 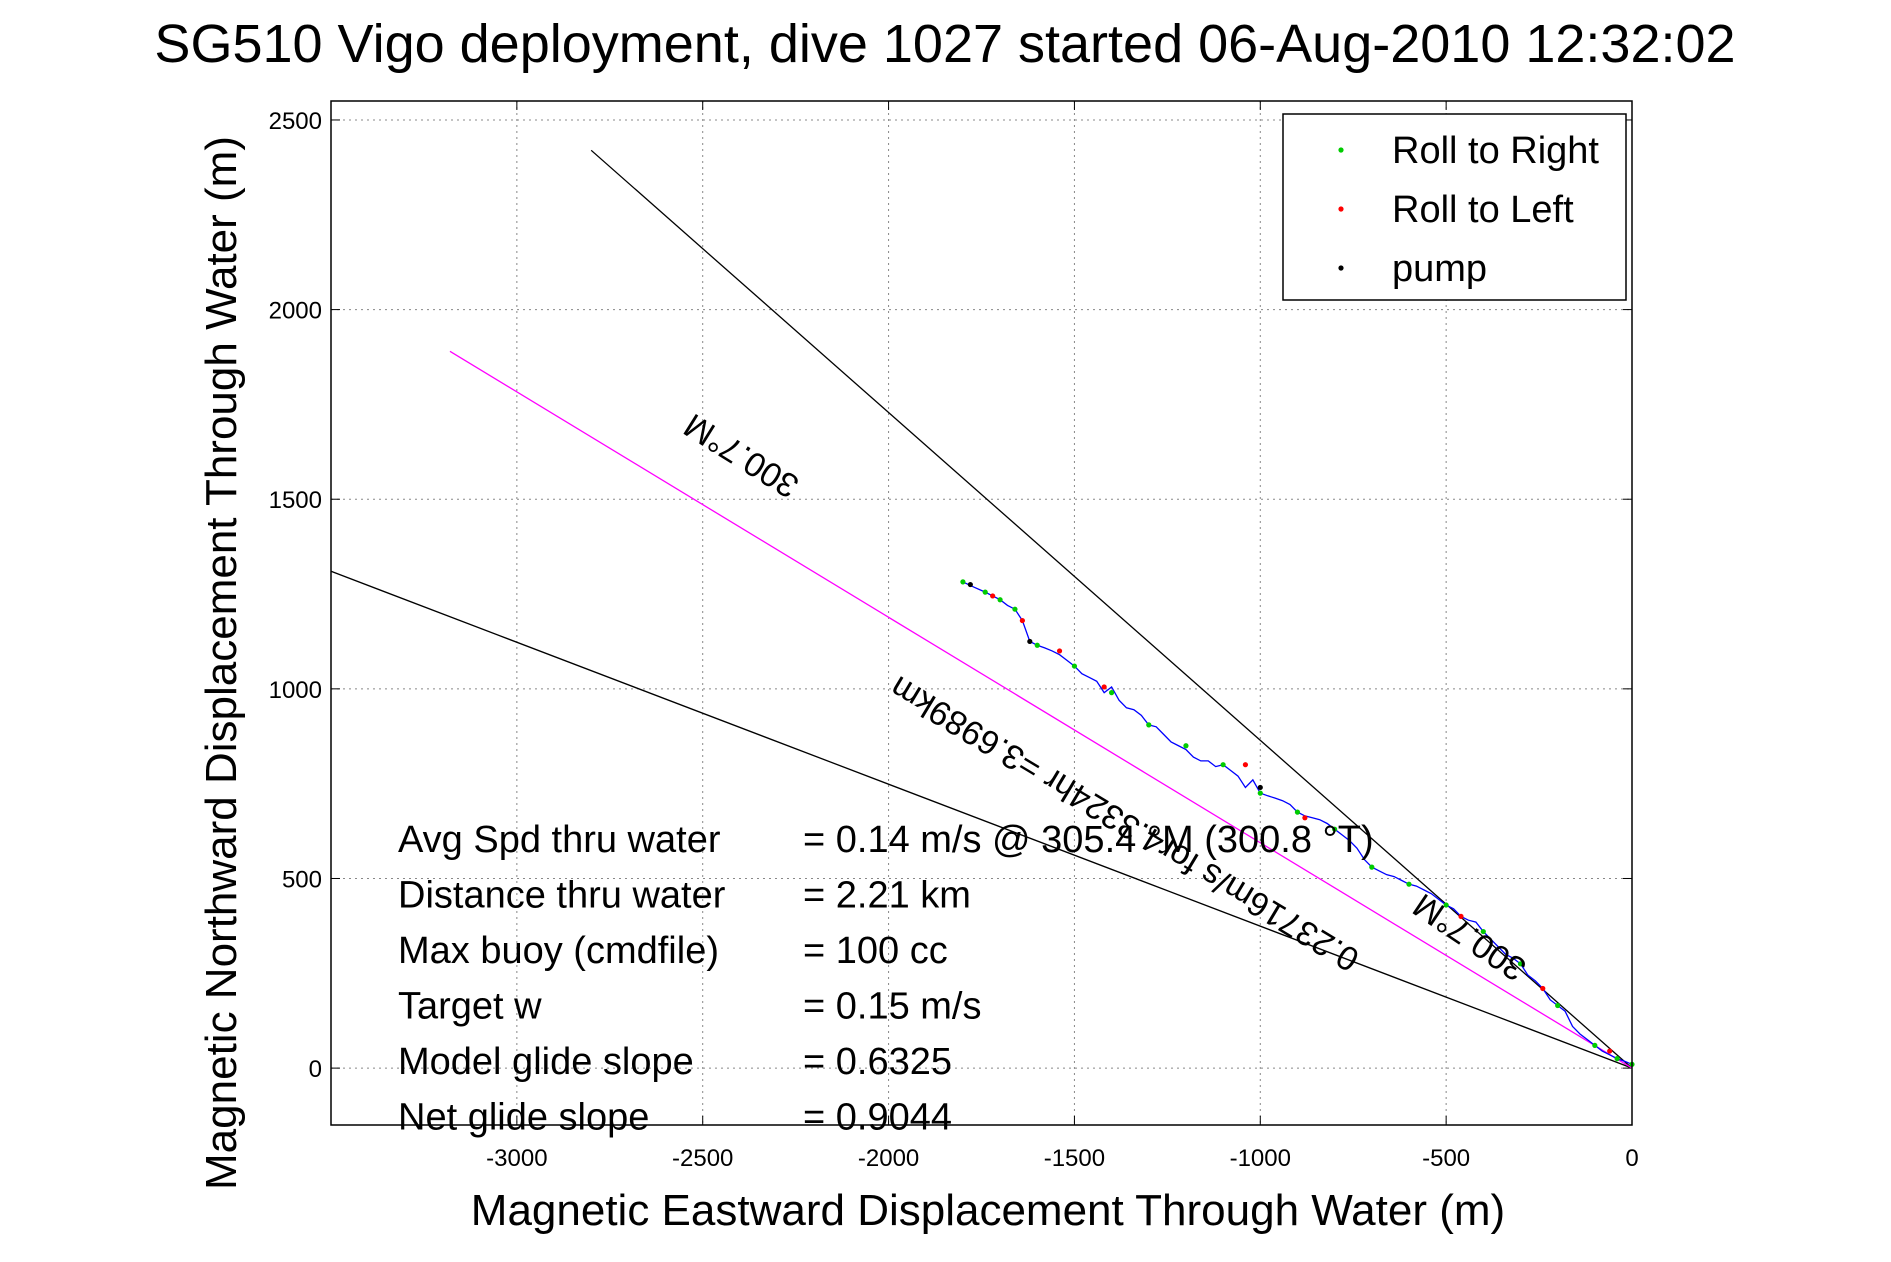 What do you see at coordinates (875, 951) in the screenshot?
I see `annotation-value: = 100 cc` at bounding box center [875, 951].